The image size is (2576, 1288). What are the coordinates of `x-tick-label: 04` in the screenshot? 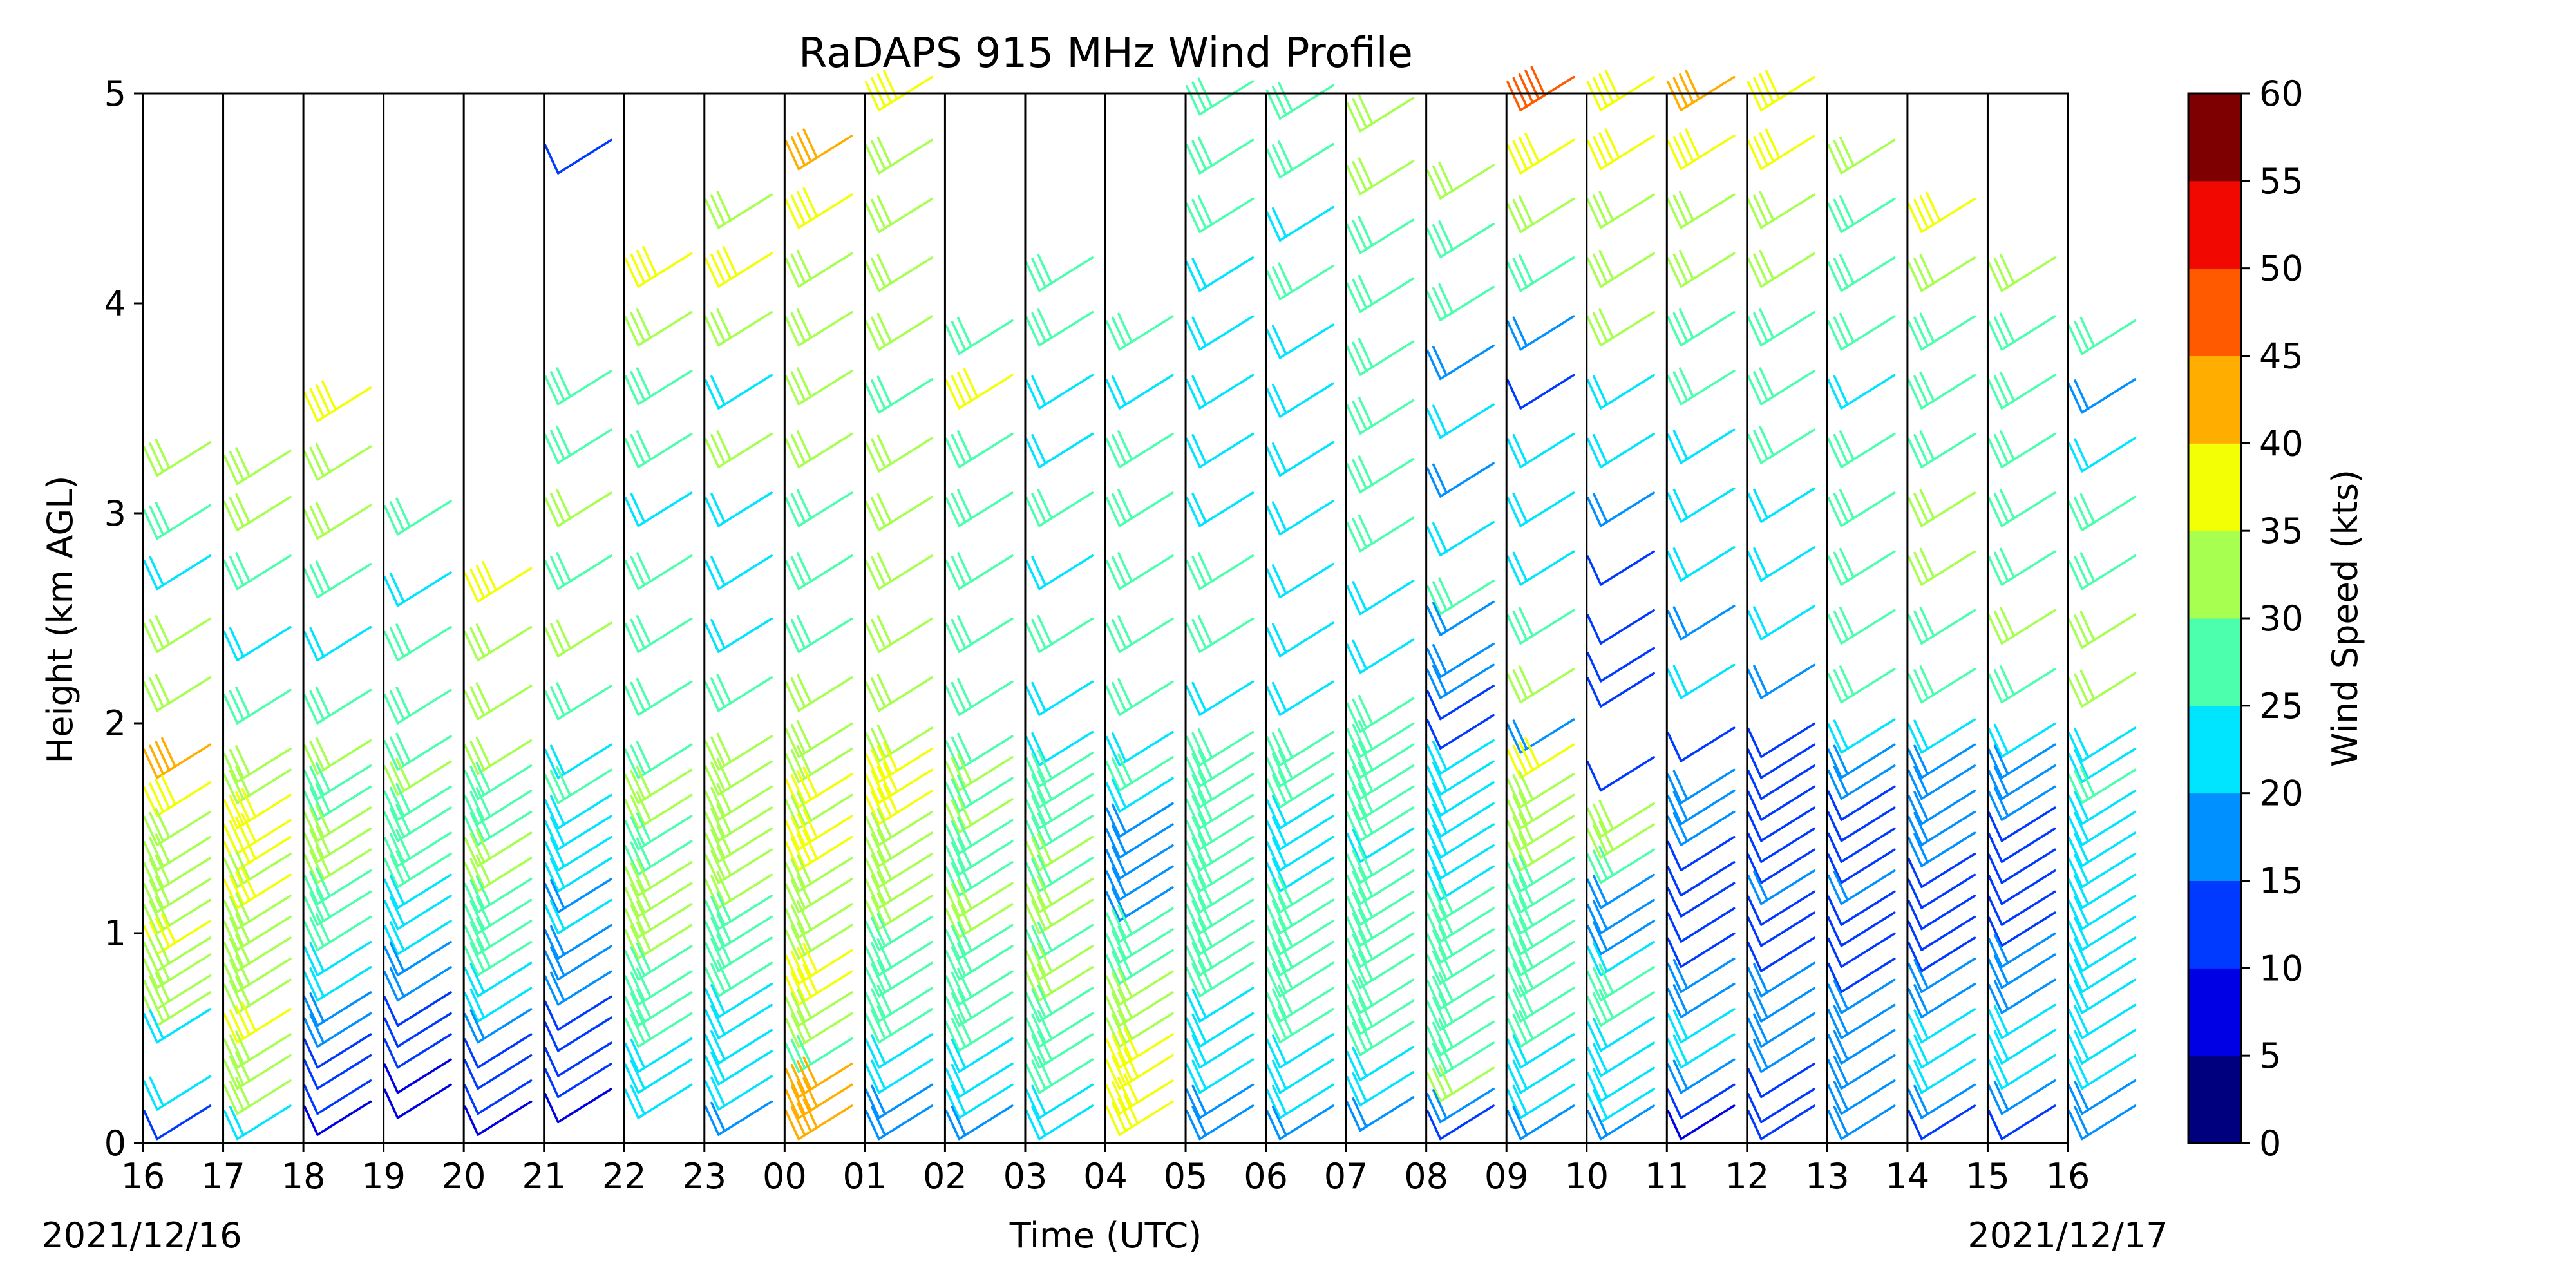 It's located at (1105, 1176).